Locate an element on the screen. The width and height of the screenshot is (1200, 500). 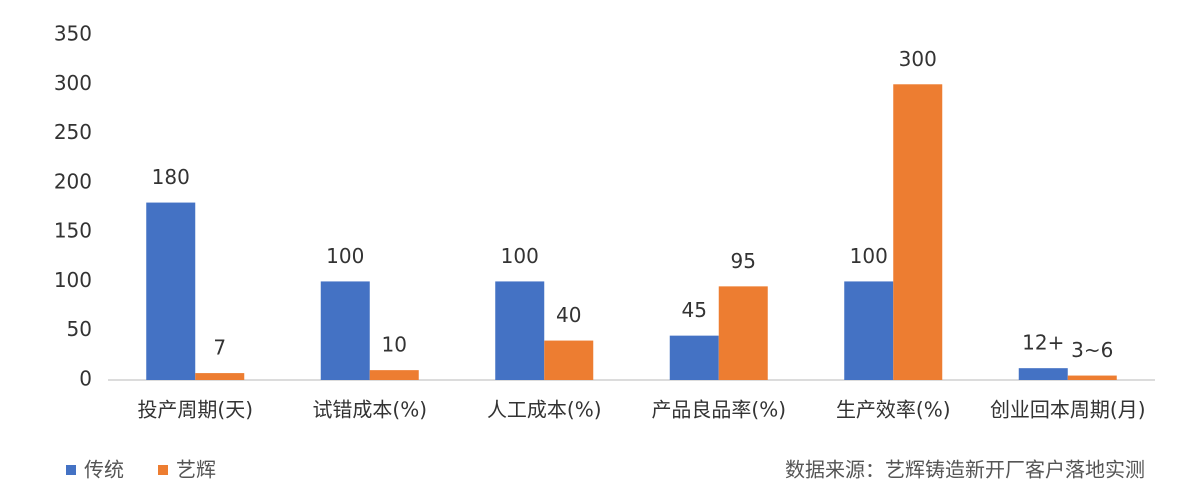
value-label: 180 is located at coordinates (171, 177).